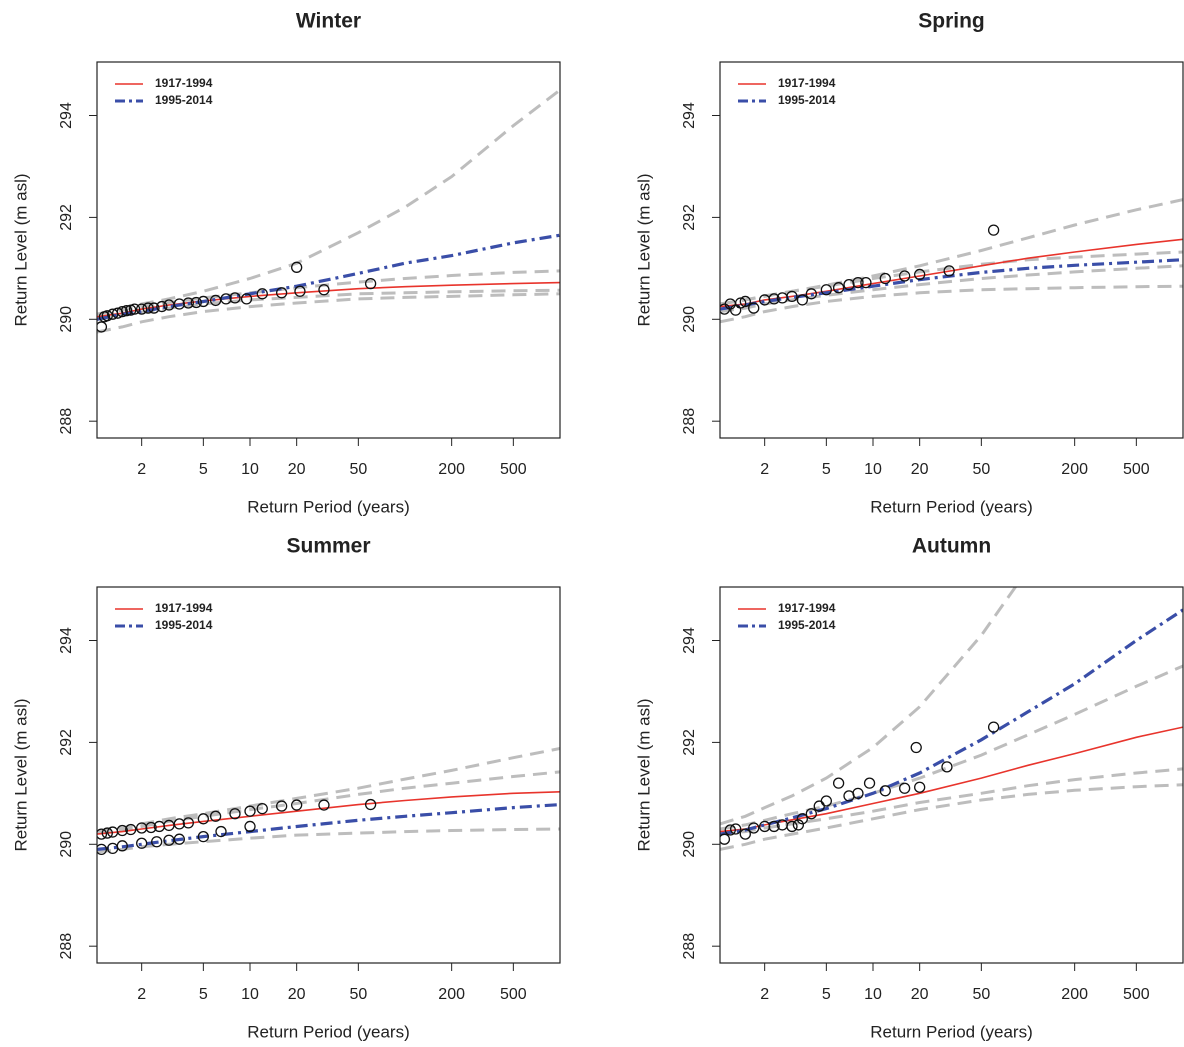  What do you see at coordinates (951, 21) in the screenshot?
I see `chart-title: Spring` at bounding box center [951, 21].